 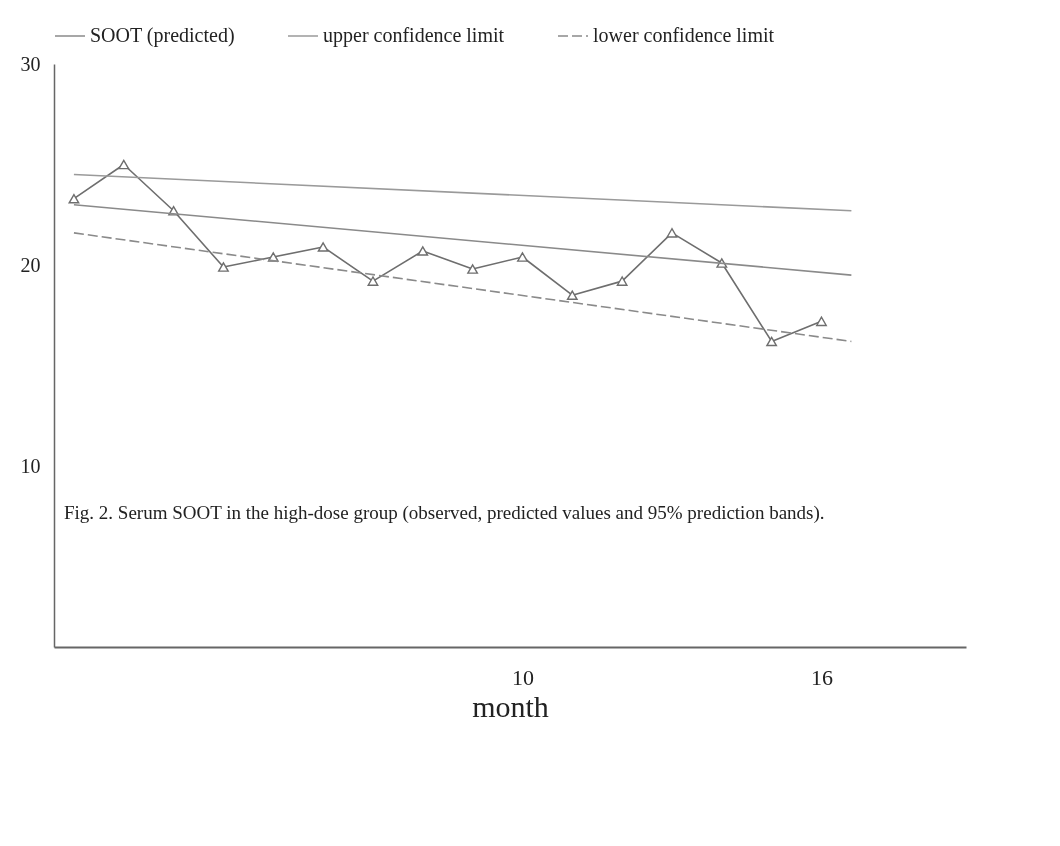 I want to click on x-tick-label: 16, so click(x=821, y=677).